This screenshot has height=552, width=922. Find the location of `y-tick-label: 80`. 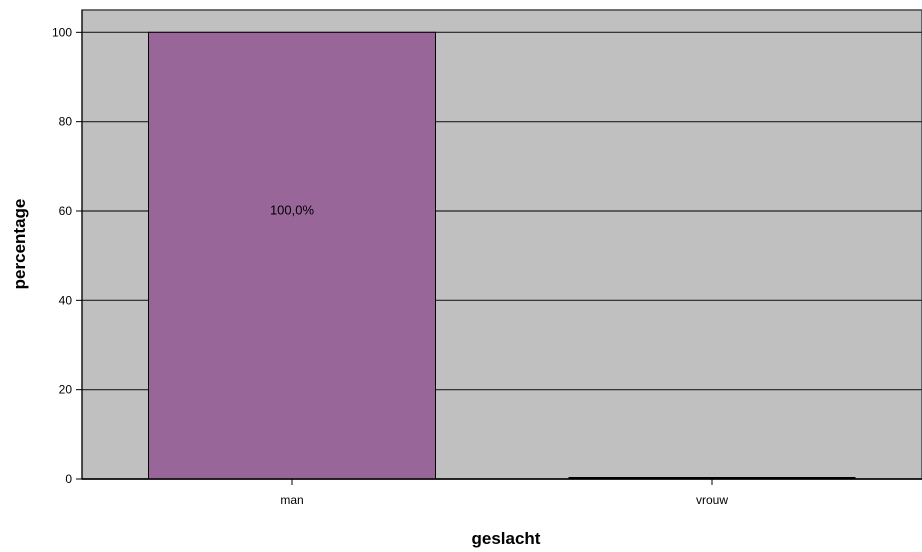

y-tick-label: 80 is located at coordinates (66, 122).